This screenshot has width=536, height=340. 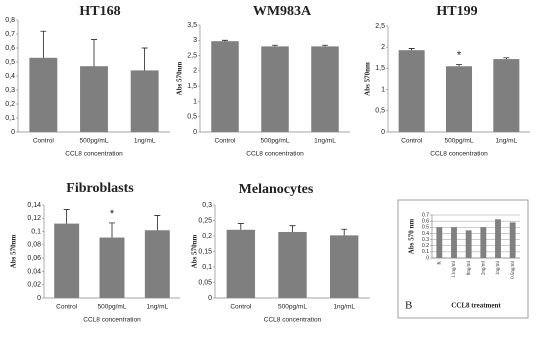 What do you see at coordinates (34, 245) in the screenshot?
I see `y-tick-label: 0,08` at bounding box center [34, 245].